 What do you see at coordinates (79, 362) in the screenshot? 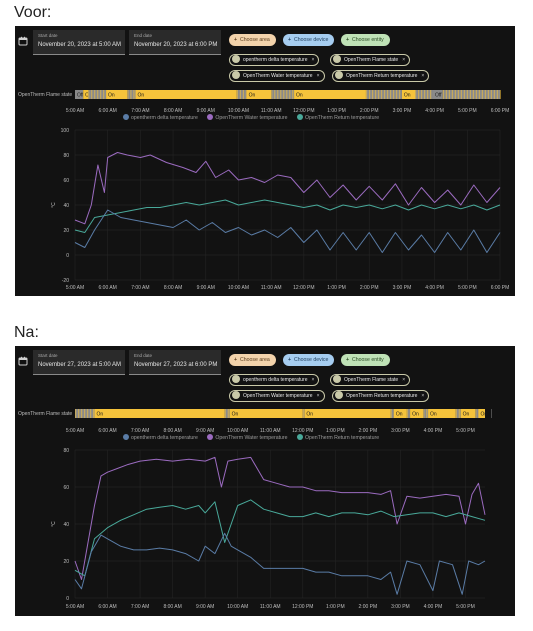
I see `start-date-field: Start date November 27, 2023 at 5:00 AM` at bounding box center [79, 362].